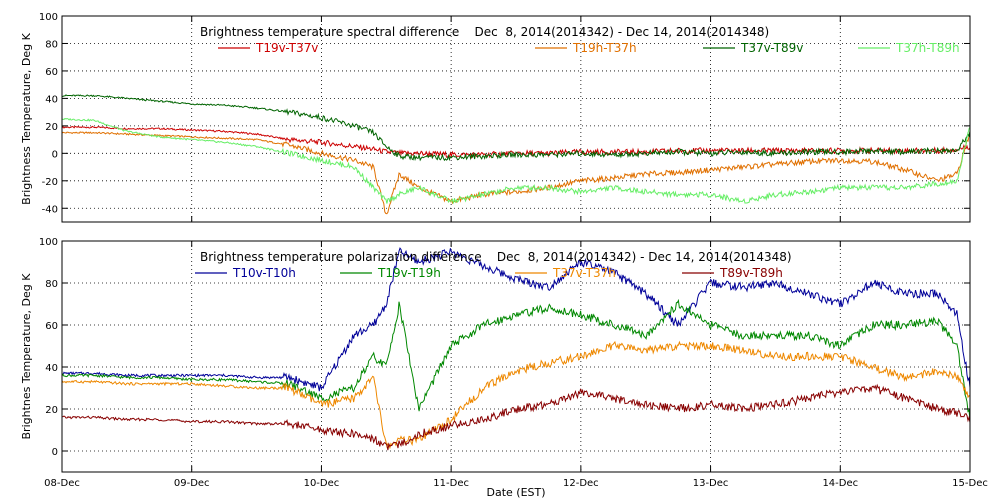  I want to click on legend-label: T89v-T89h, so click(751, 273).